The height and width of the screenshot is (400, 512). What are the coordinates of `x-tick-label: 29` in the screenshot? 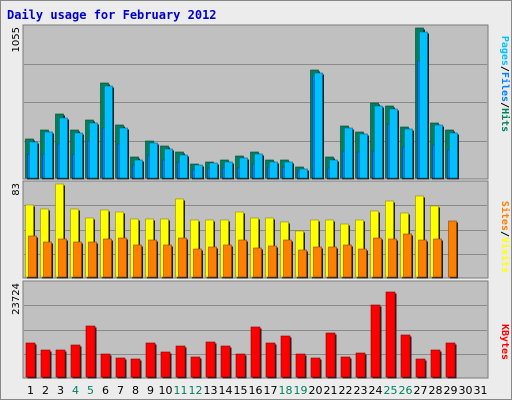 It's located at (451, 390).